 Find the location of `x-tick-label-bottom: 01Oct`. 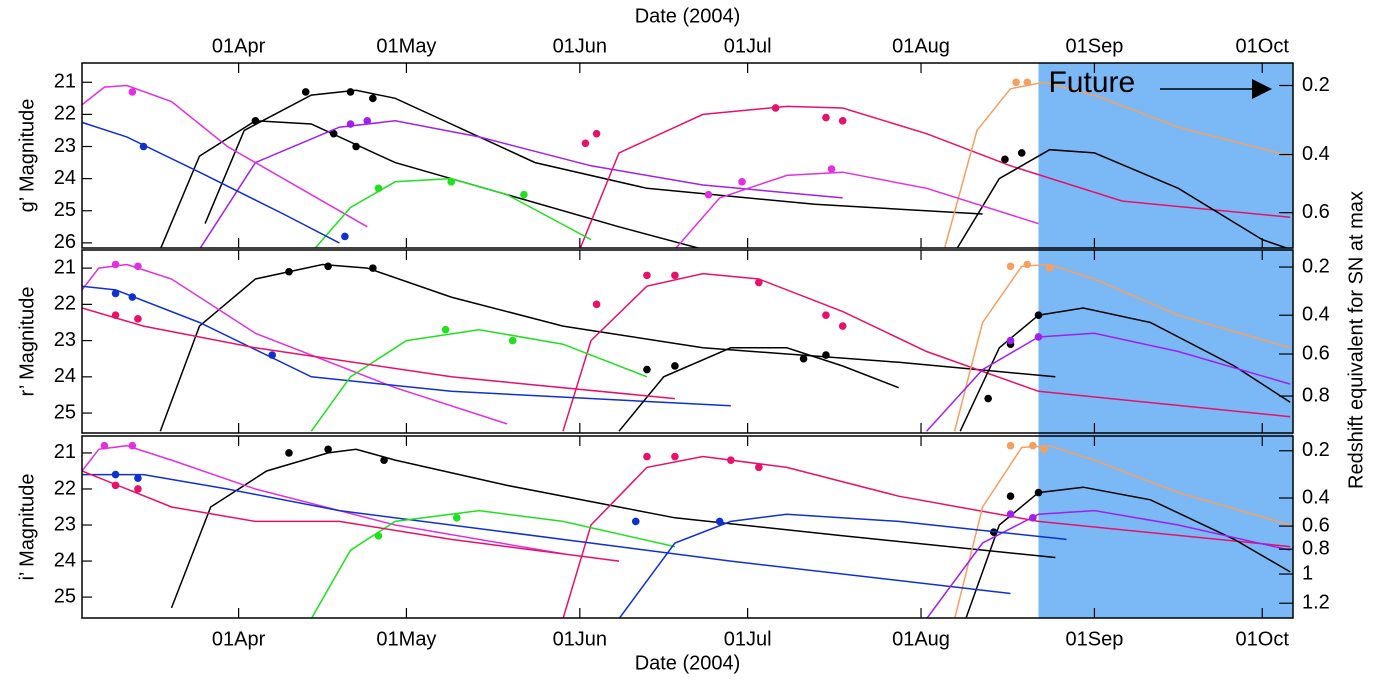

x-tick-label-bottom: 01Oct is located at coordinates (1263, 639).